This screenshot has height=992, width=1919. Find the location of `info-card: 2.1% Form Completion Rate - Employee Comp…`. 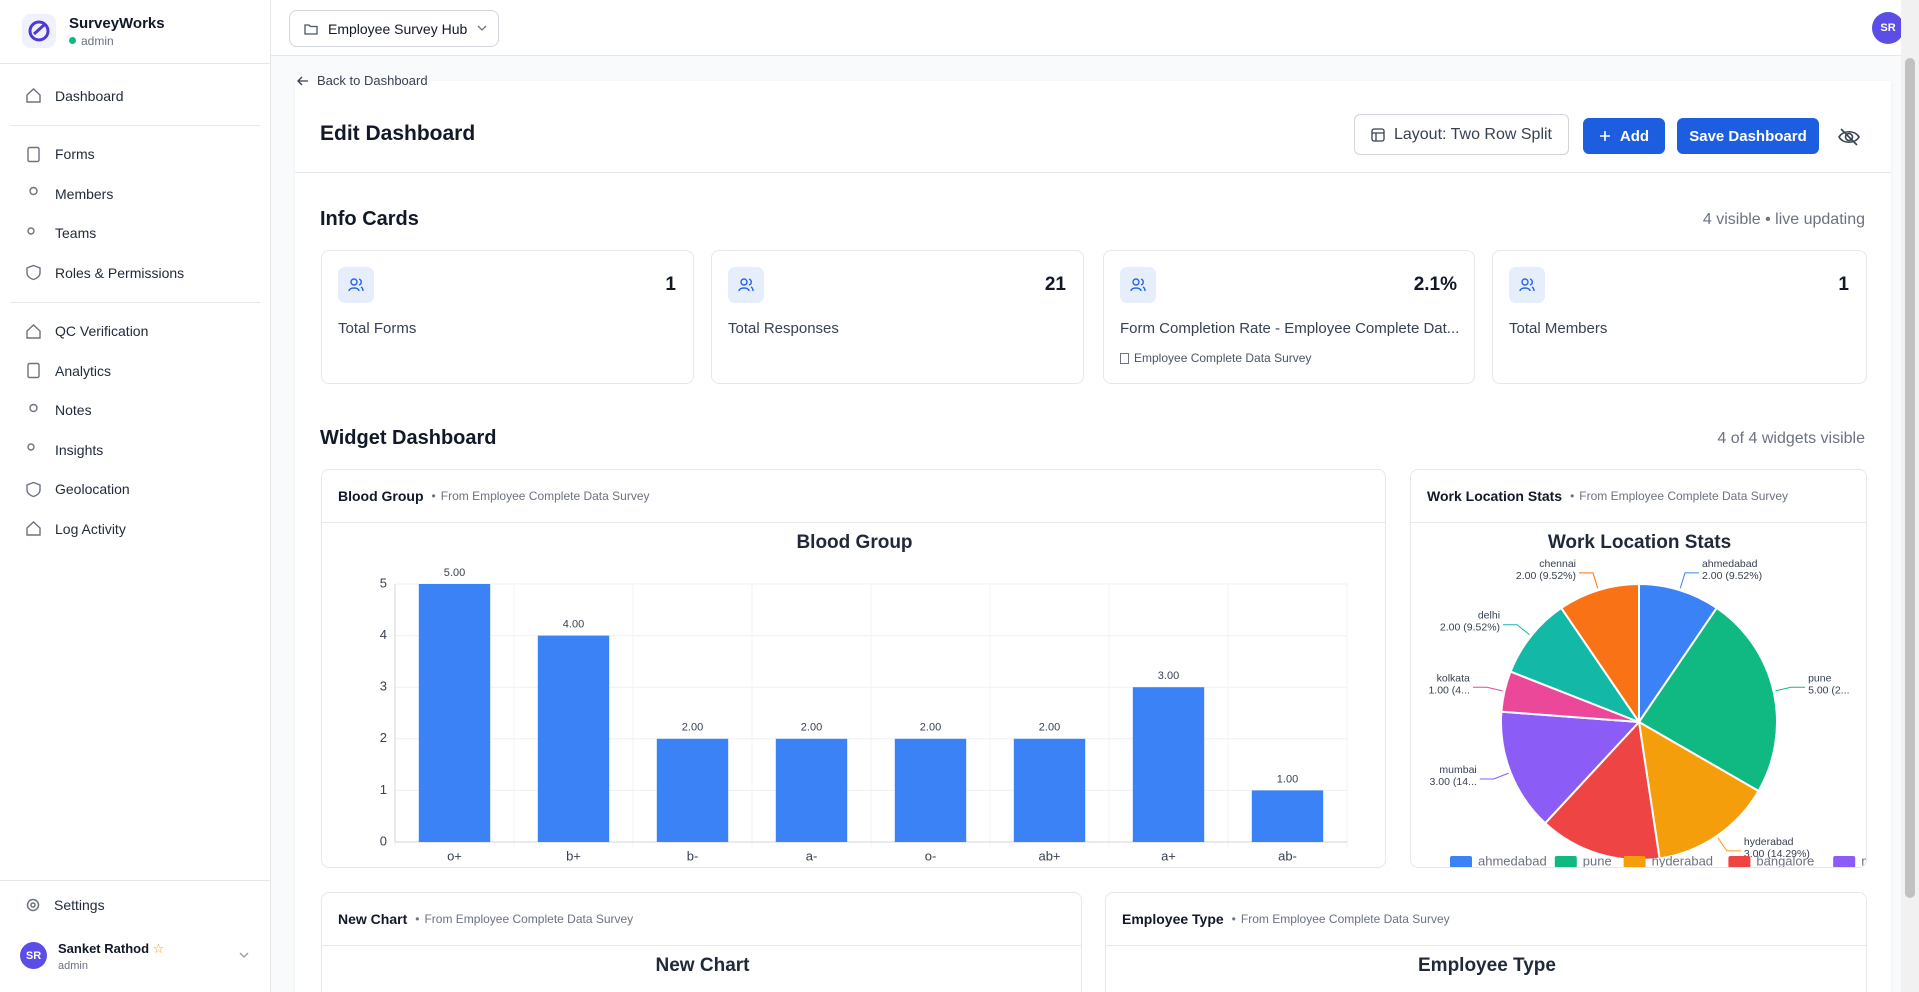

info-card: 2.1% Form Completion Rate - Employee Comp… is located at coordinates (1289, 317).